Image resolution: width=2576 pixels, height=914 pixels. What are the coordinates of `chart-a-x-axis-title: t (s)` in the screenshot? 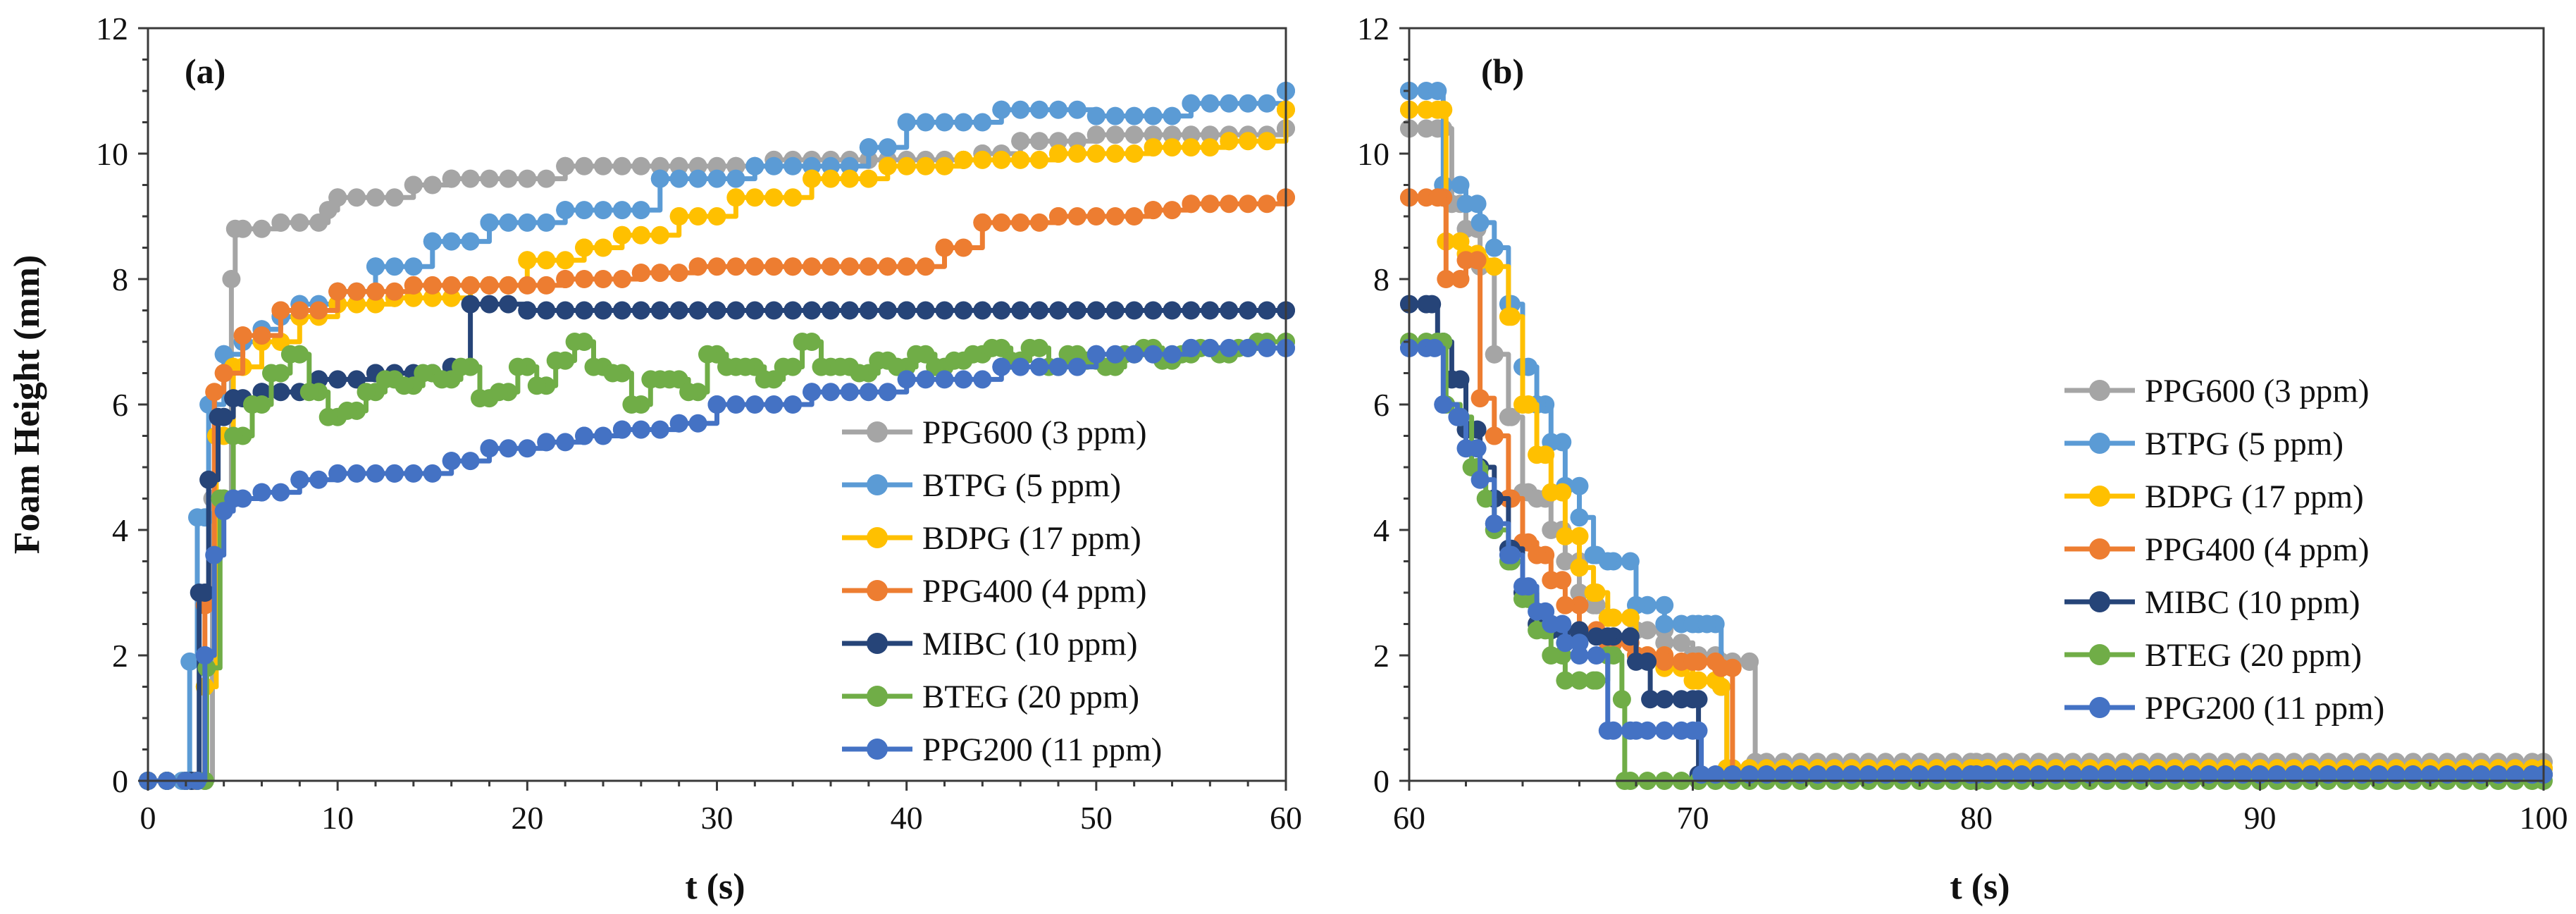 It's located at (715, 887).